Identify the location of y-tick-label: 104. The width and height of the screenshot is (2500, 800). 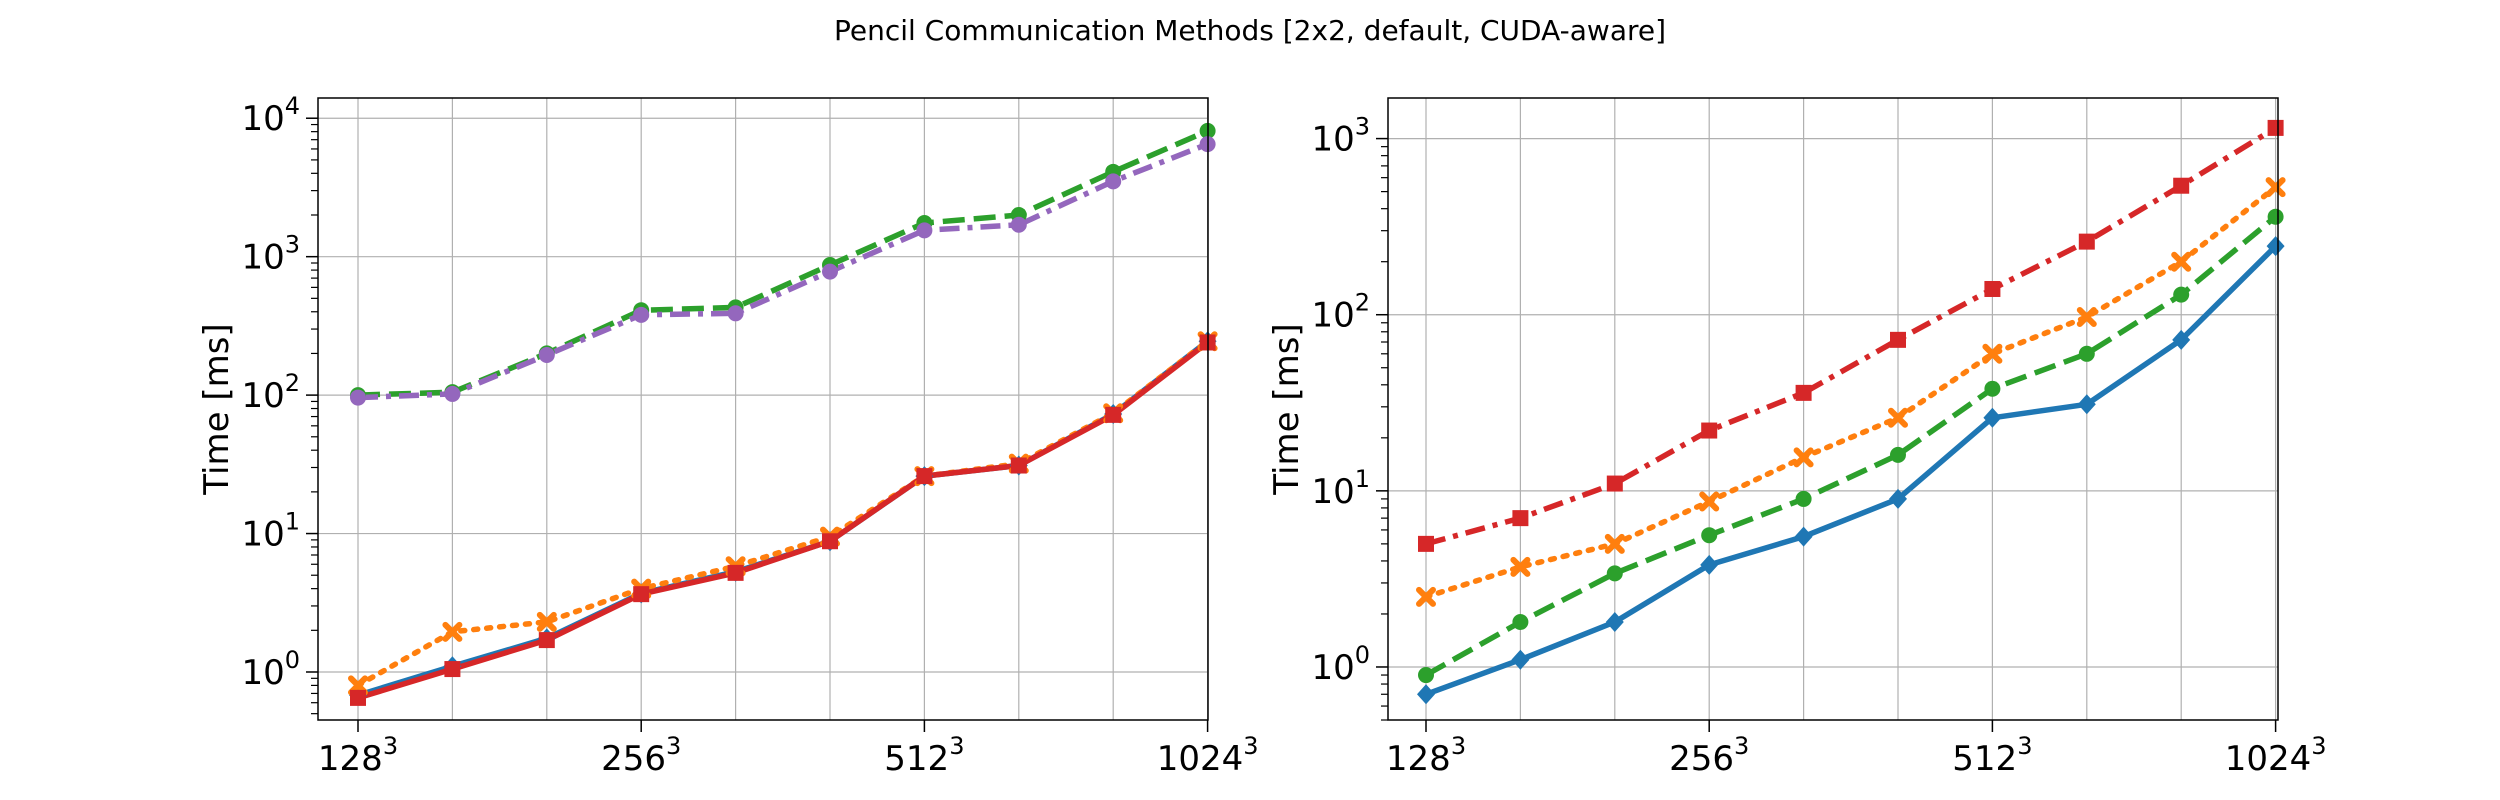
(270, 115).